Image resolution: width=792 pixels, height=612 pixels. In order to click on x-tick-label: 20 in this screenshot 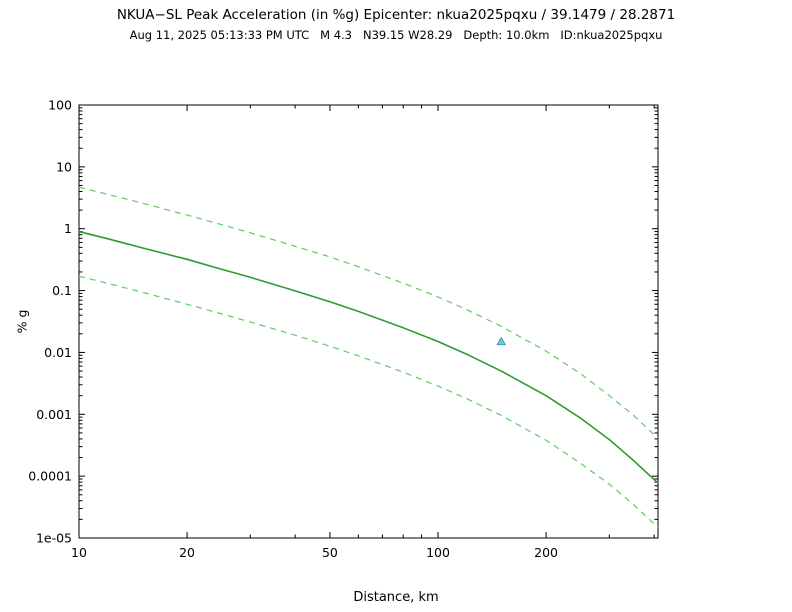, I will do `click(187, 552)`.